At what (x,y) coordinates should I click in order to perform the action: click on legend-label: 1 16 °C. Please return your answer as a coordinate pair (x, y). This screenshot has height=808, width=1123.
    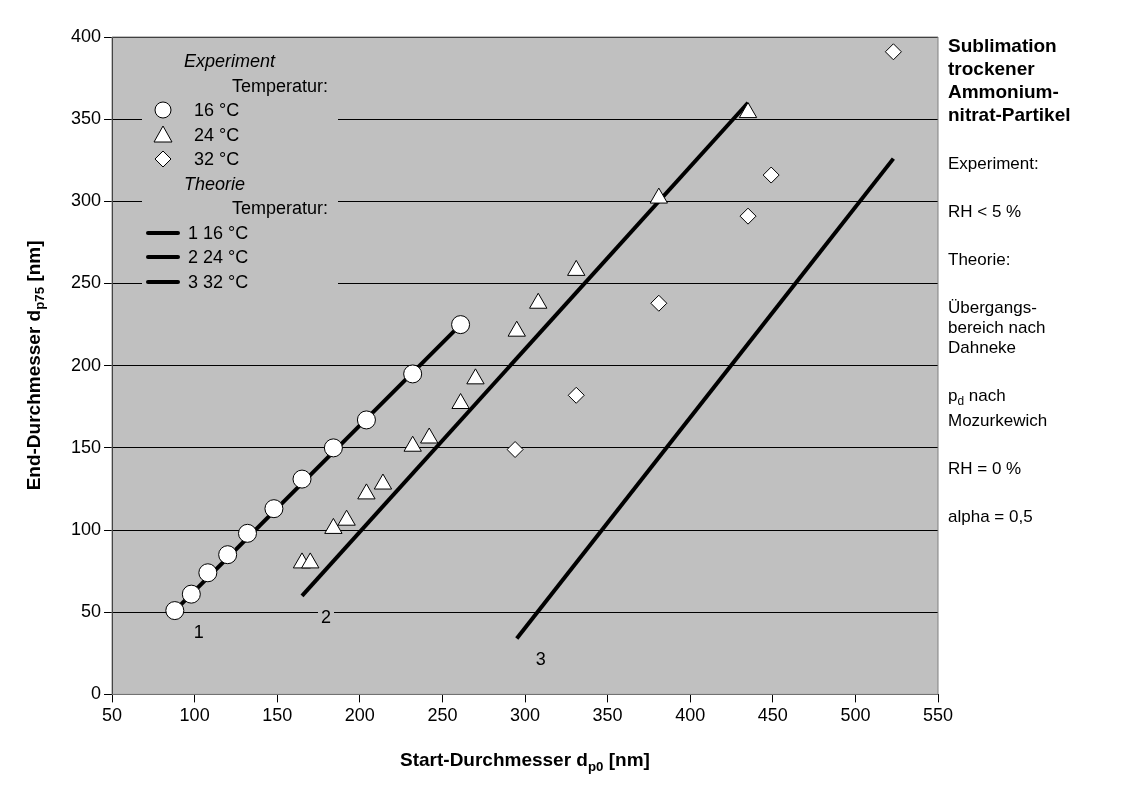
    Looking at the image, I should click on (218, 233).